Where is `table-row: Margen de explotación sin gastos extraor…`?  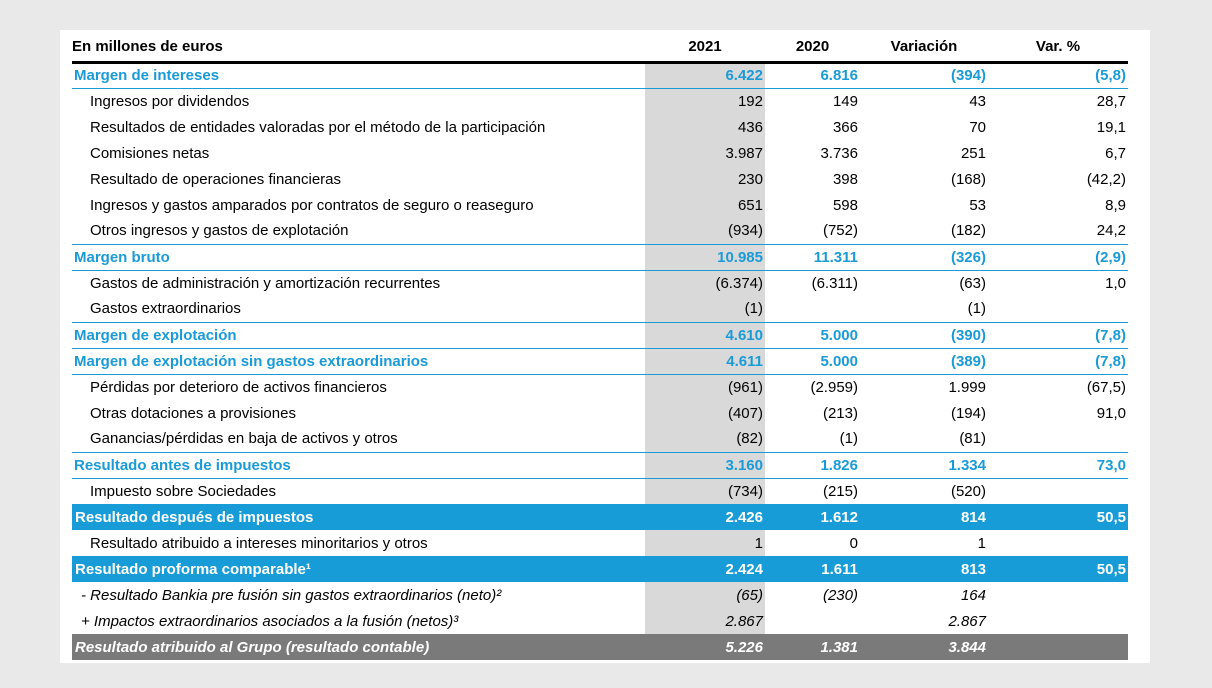 table-row: Margen de explotación sin gastos extraor… is located at coordinates (600, 361).